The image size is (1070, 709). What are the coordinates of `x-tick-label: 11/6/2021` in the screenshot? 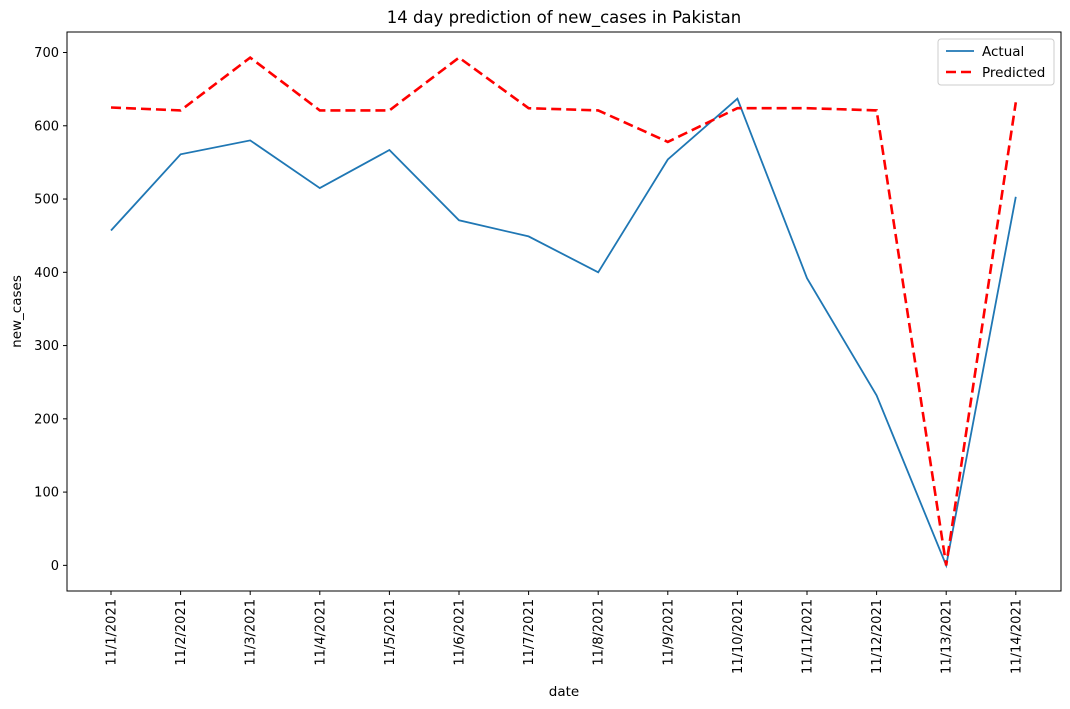 It's located at (460, 632).